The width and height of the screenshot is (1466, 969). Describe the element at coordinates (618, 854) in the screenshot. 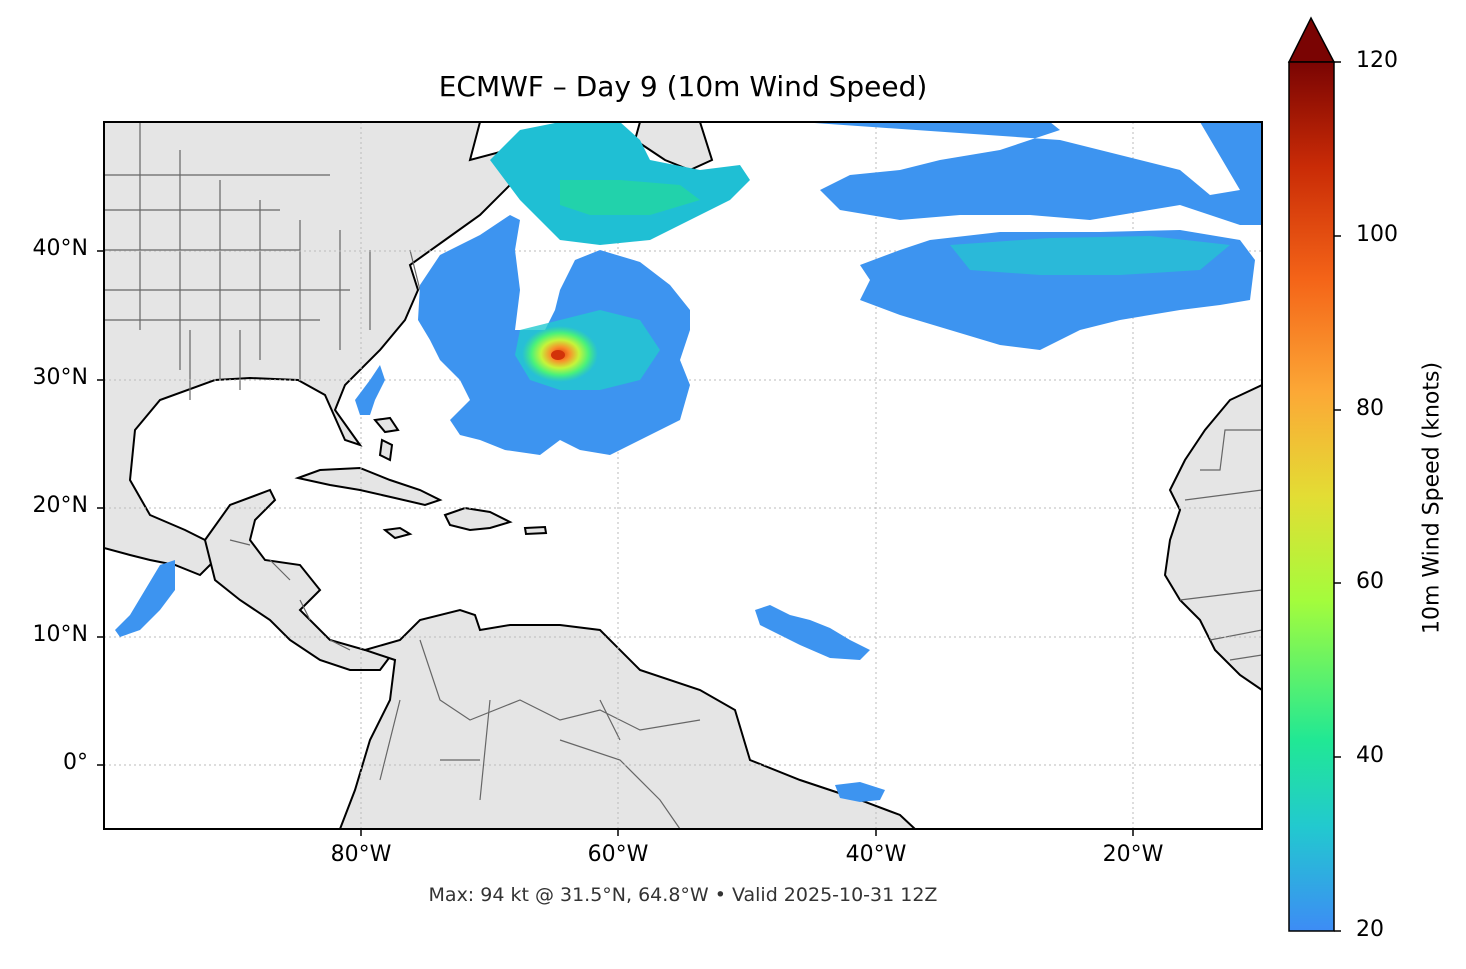

I see `lon-tick-label: 60°W` at that location.